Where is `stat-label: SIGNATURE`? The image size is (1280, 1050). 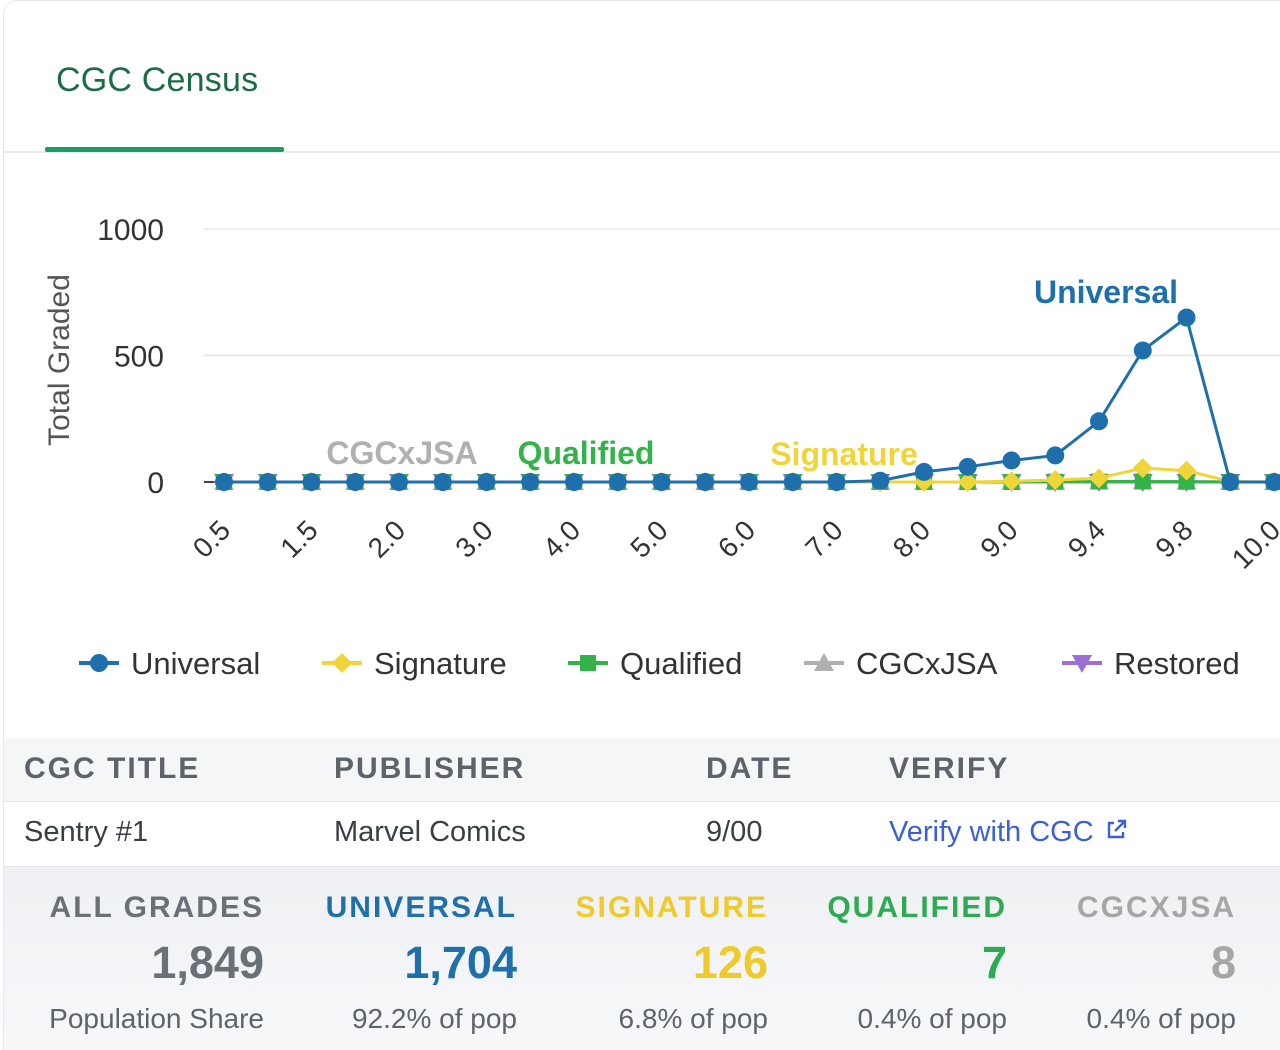
stat-label: SIGNATURE is located at coordinates (671, 907).